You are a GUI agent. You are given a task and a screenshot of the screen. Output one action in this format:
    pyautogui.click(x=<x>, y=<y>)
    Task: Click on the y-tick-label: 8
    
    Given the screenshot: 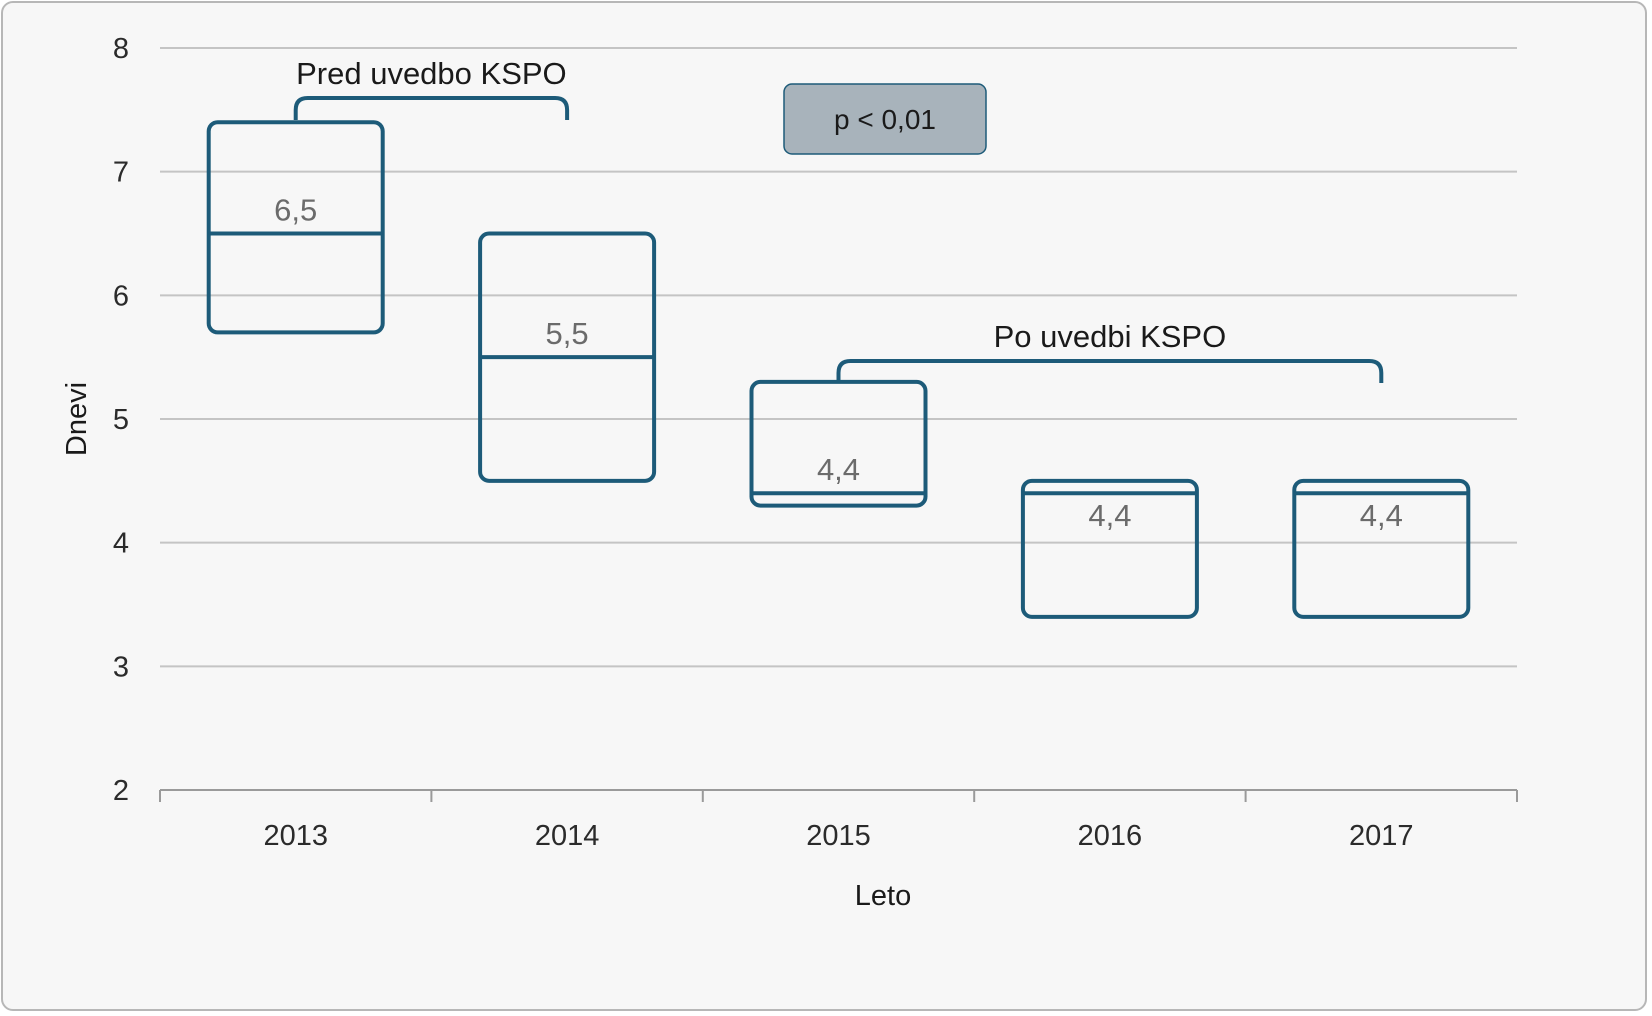 What is the action you would take?
    pyautogui.click(x=121, y=49)
    